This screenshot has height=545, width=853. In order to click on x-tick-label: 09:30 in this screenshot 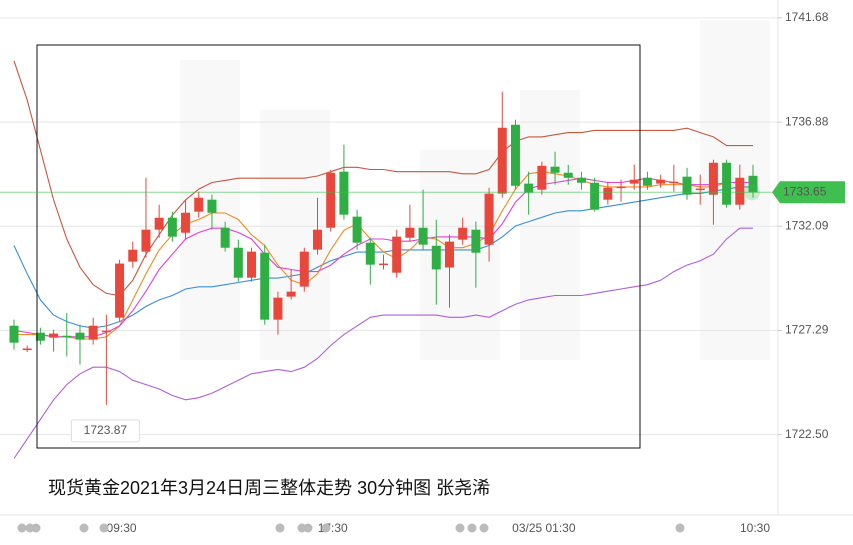, I will do `click(122, 528)`.